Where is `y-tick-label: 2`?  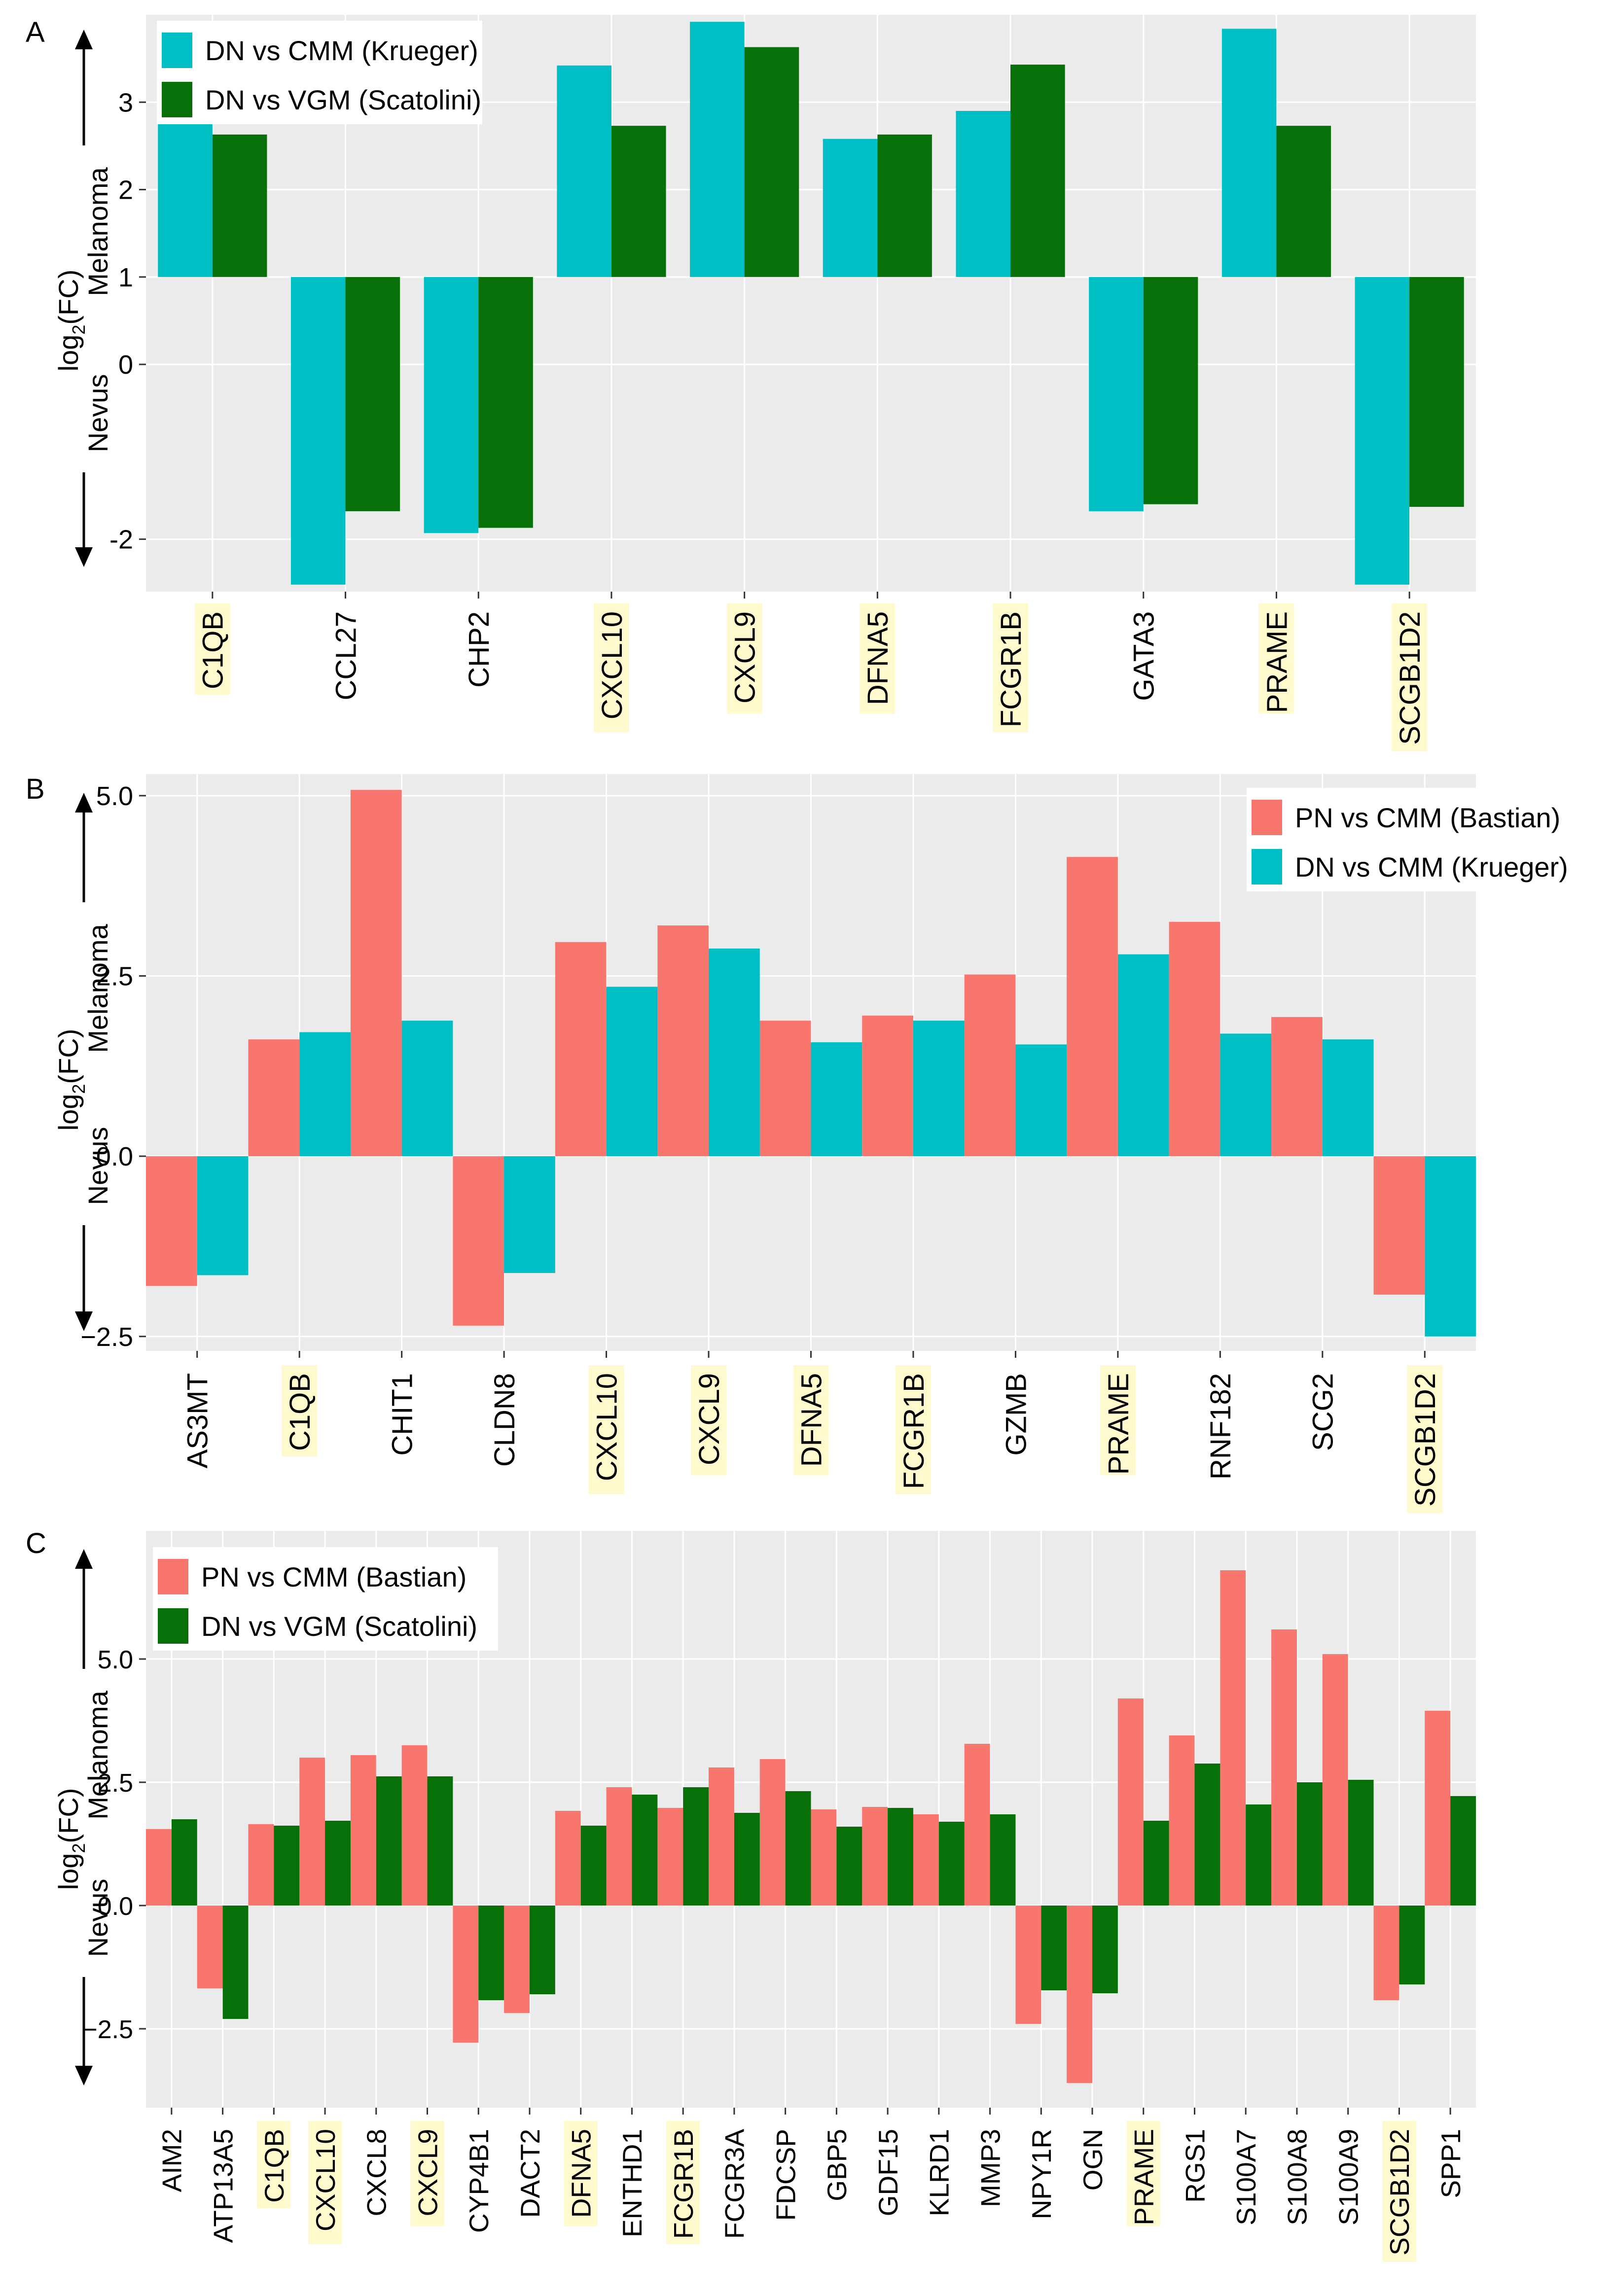 y-tick-label: 2 is located at coordinates (126, 191).